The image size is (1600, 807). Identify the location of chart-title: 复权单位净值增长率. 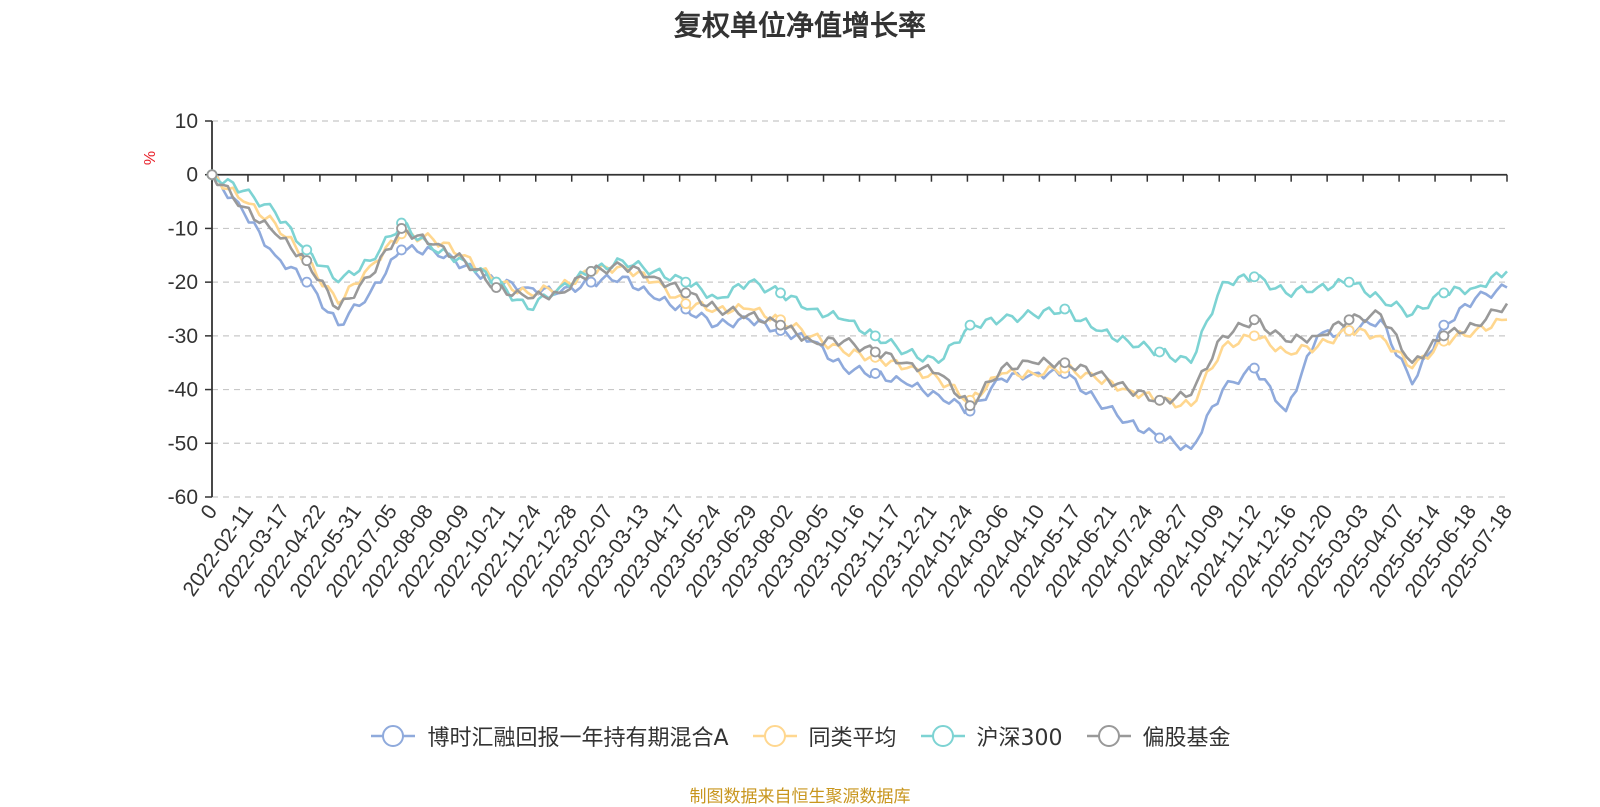
(799, 25).